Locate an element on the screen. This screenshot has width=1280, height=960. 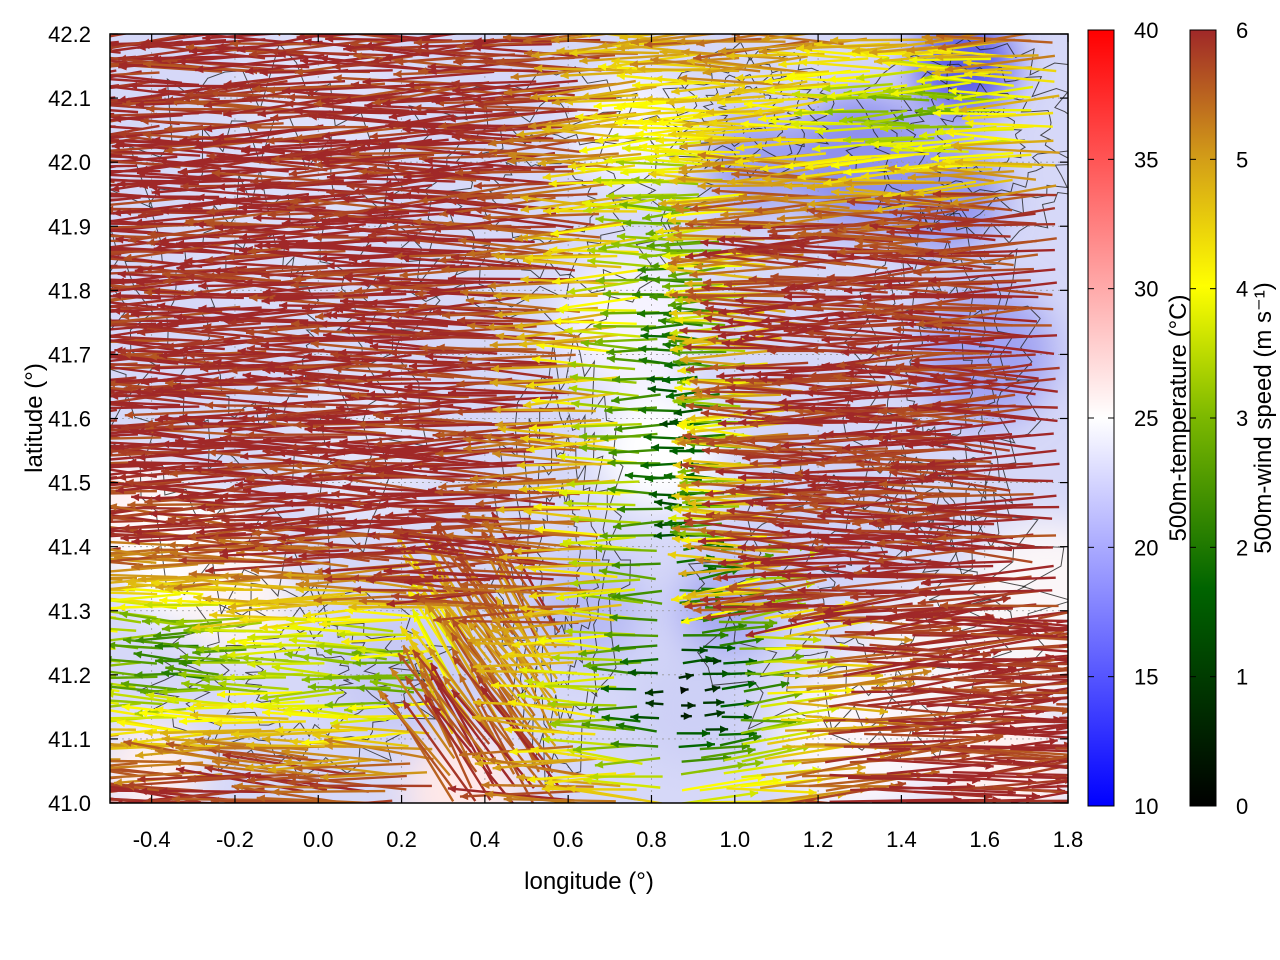
colorbar-tick-label: 10 is located at coordinates (1146, 806).